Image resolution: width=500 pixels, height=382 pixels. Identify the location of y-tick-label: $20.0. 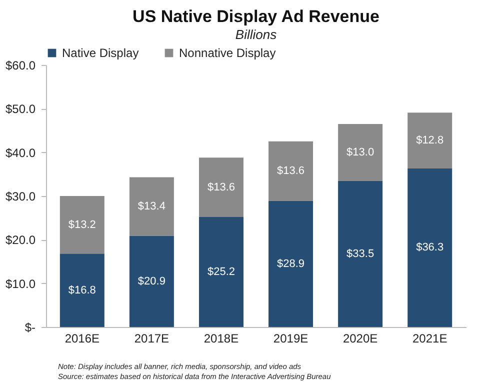
(20, 240).